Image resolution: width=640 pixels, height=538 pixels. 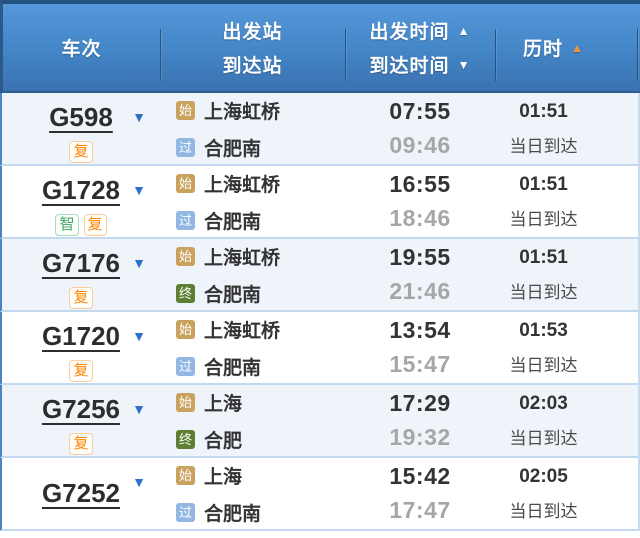 What do you see at coordinates (464, 64) in the screenshot?
I see `sort-arrive-desc-icon: ▼` at bounding box center [464, 64].